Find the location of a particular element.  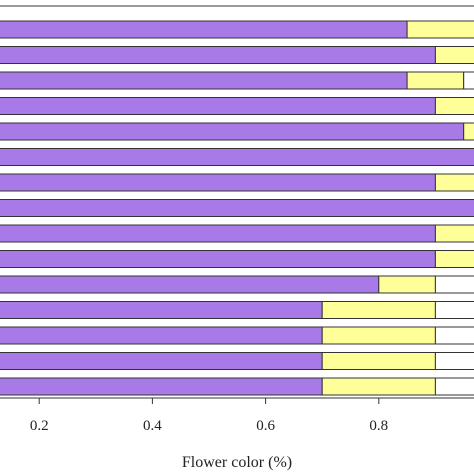

bar-segment-2-s1 is located at coordinates (218, 55).